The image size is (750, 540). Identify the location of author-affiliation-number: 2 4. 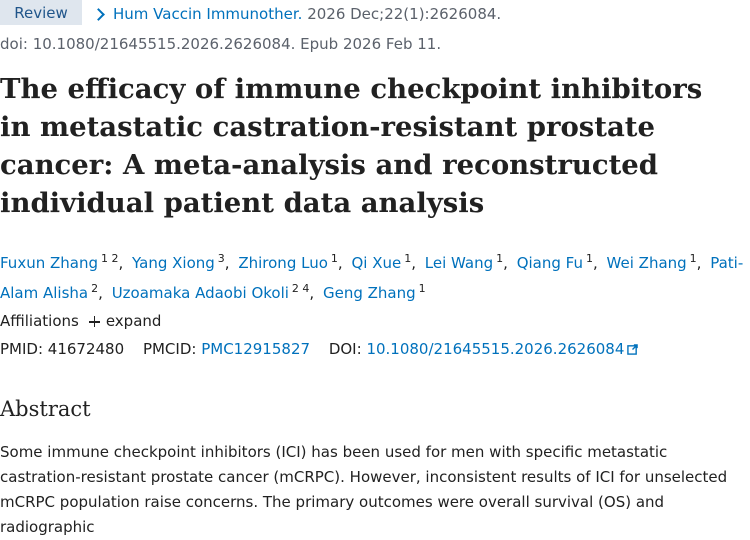
(300, 288).